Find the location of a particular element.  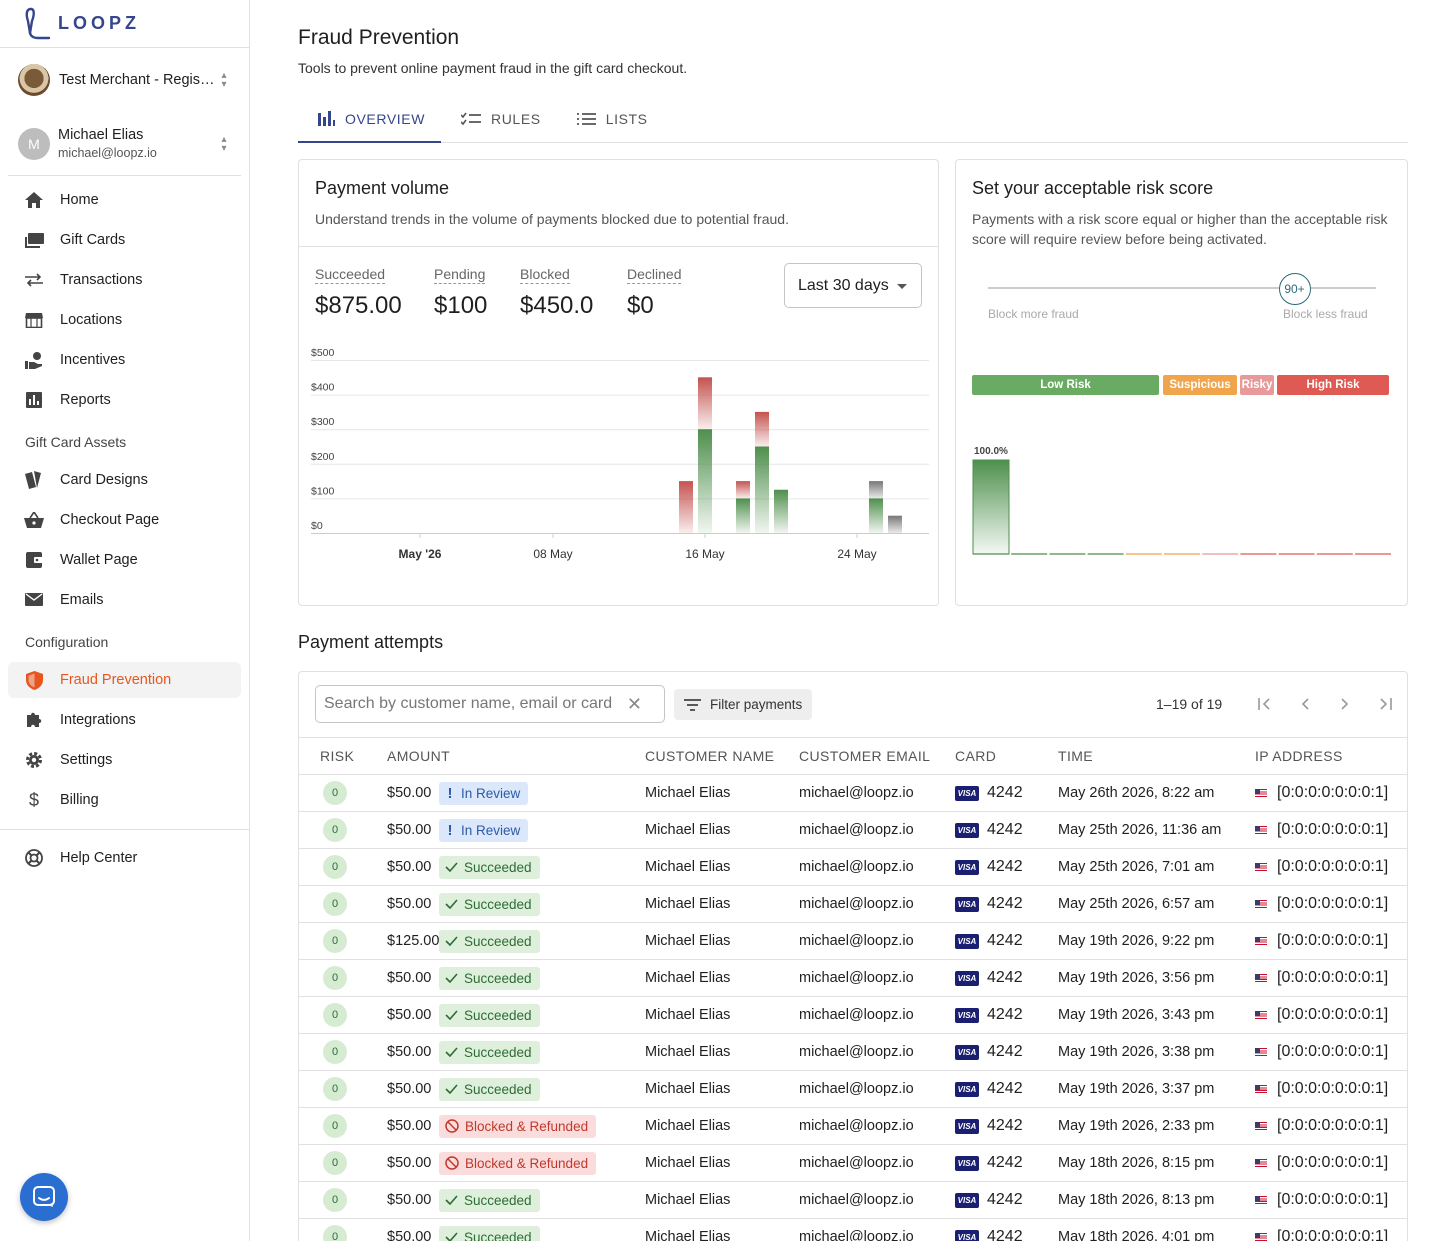

sidebar-item-transactions: Transactions is located at coordinates (124, 280).